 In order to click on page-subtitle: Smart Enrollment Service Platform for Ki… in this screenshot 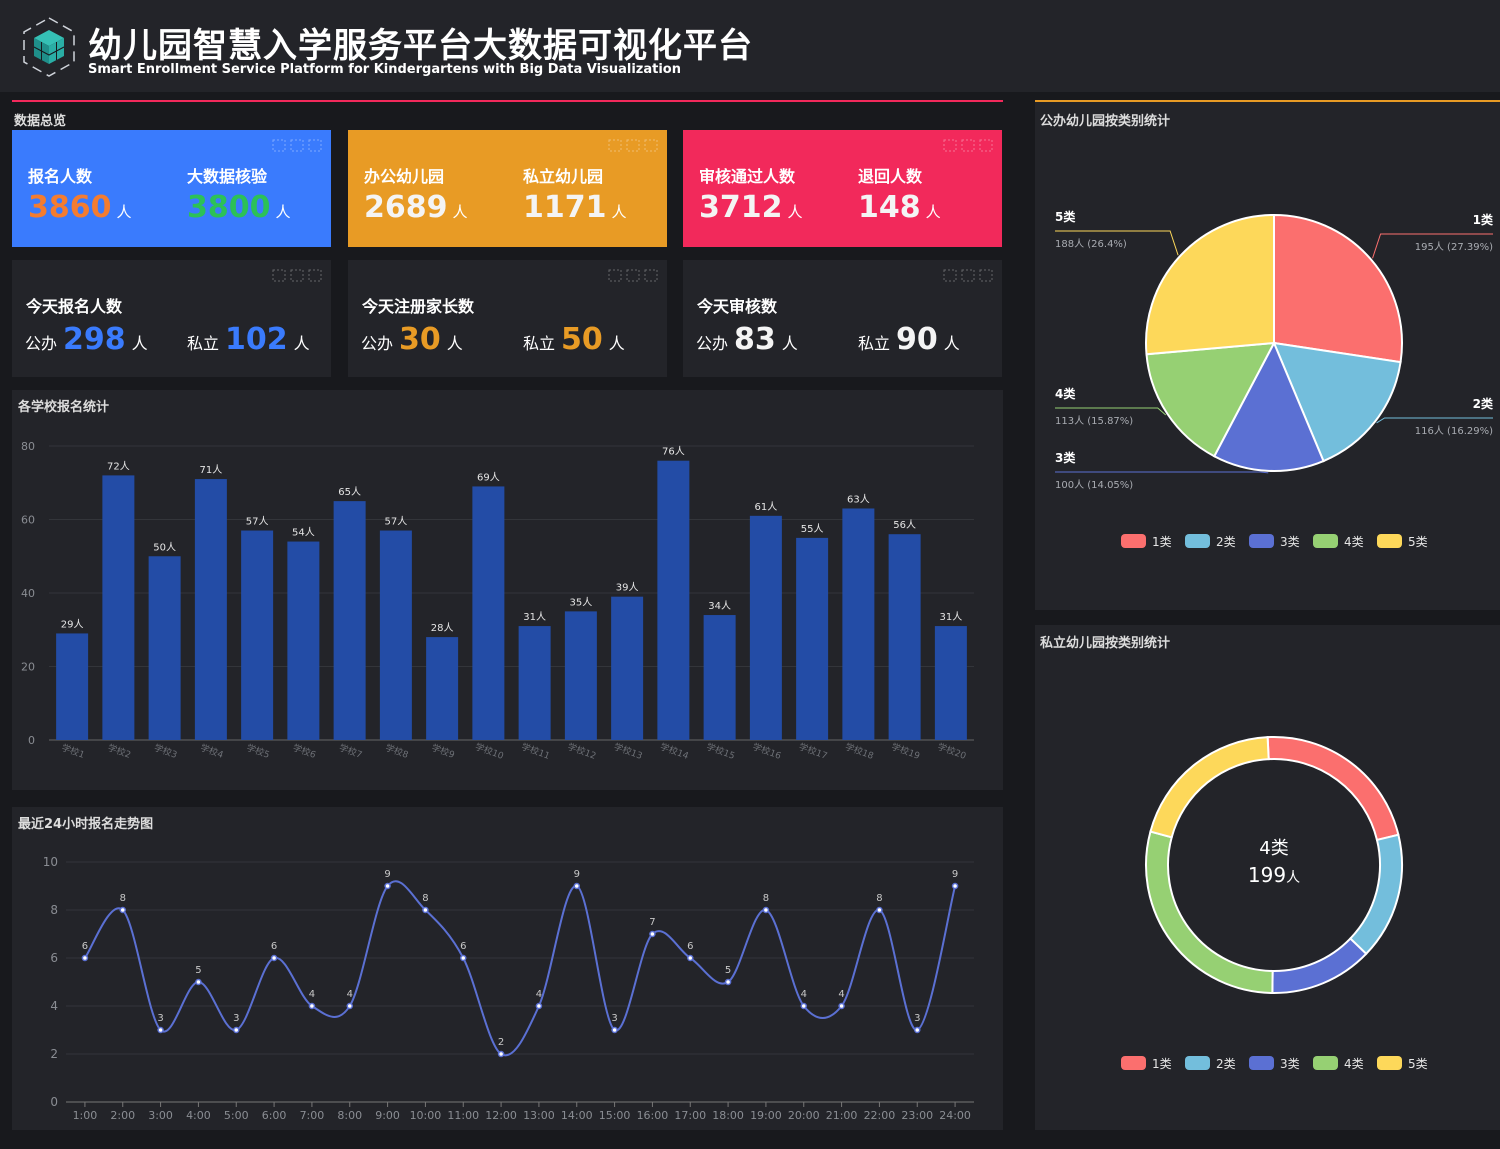, I will do `click(384, 69)`.